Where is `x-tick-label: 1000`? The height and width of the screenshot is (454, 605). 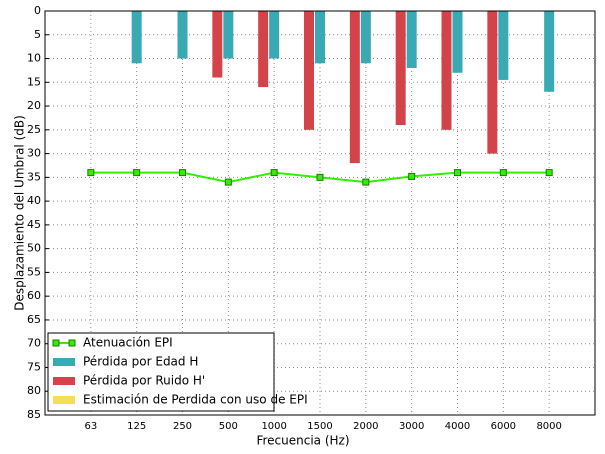 x-tick-label: 1000 is located at coordinates (273, 426).